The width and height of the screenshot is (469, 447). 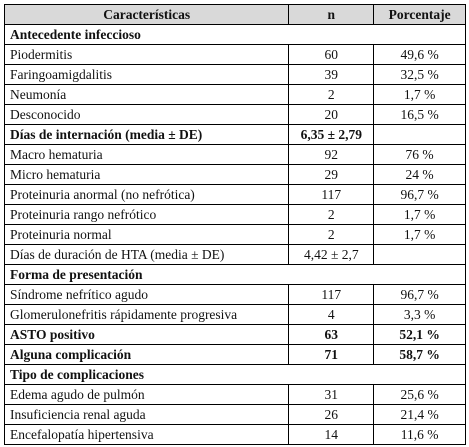 I want to click on data-row: Macro hematuria 92 76 %, so click(x=234, y=154).